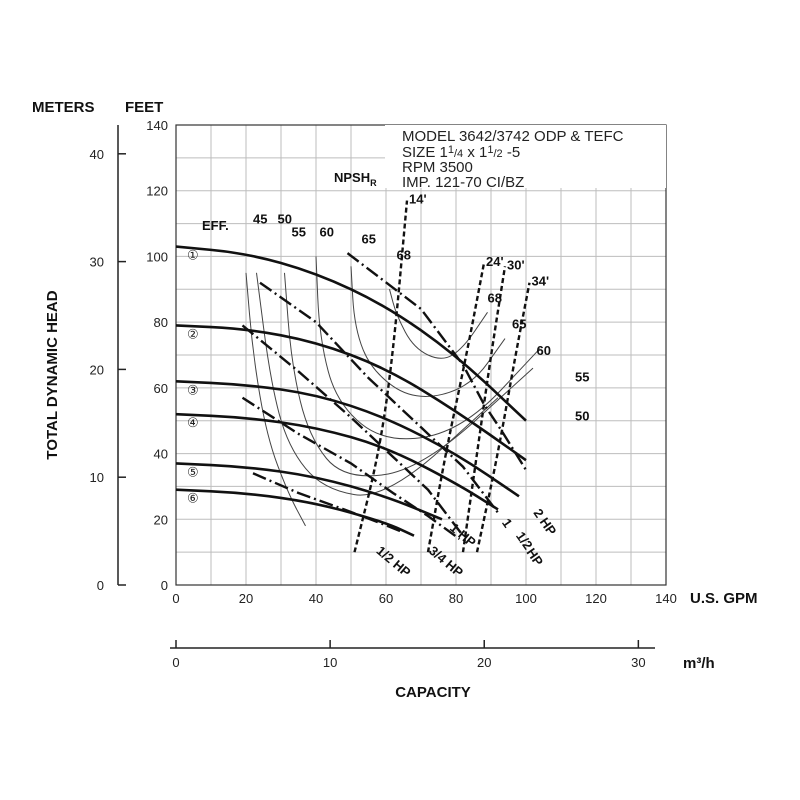  What do you see at coordinates (215, 225) in the screenshot?
I see `eff-label: EFF.` at bounding box center [215, 225].